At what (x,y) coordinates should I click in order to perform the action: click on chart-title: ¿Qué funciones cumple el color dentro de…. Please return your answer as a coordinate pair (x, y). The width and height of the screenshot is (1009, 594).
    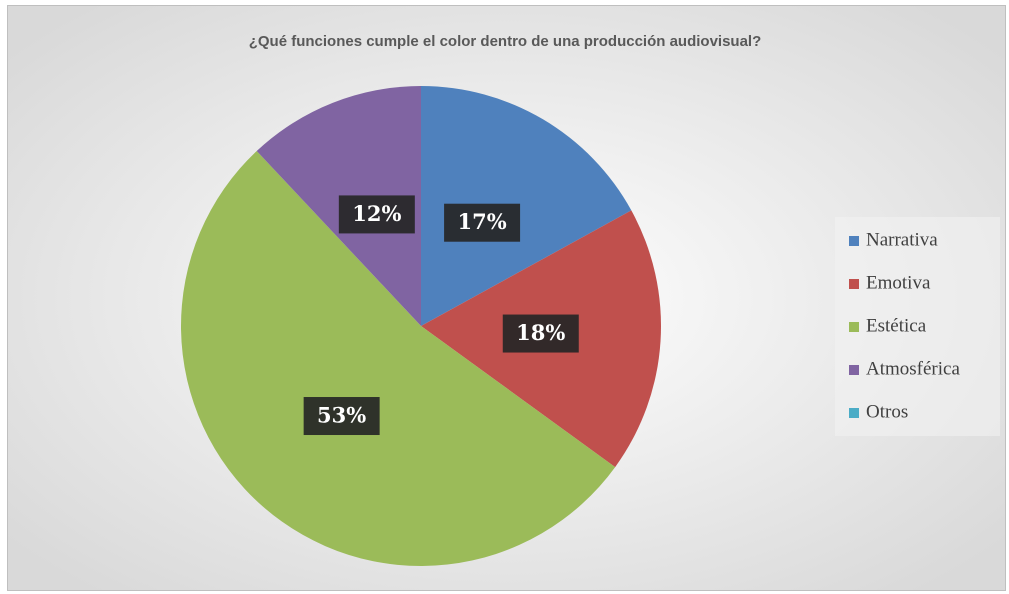
    Looking at the image, I should click on (505, 41).